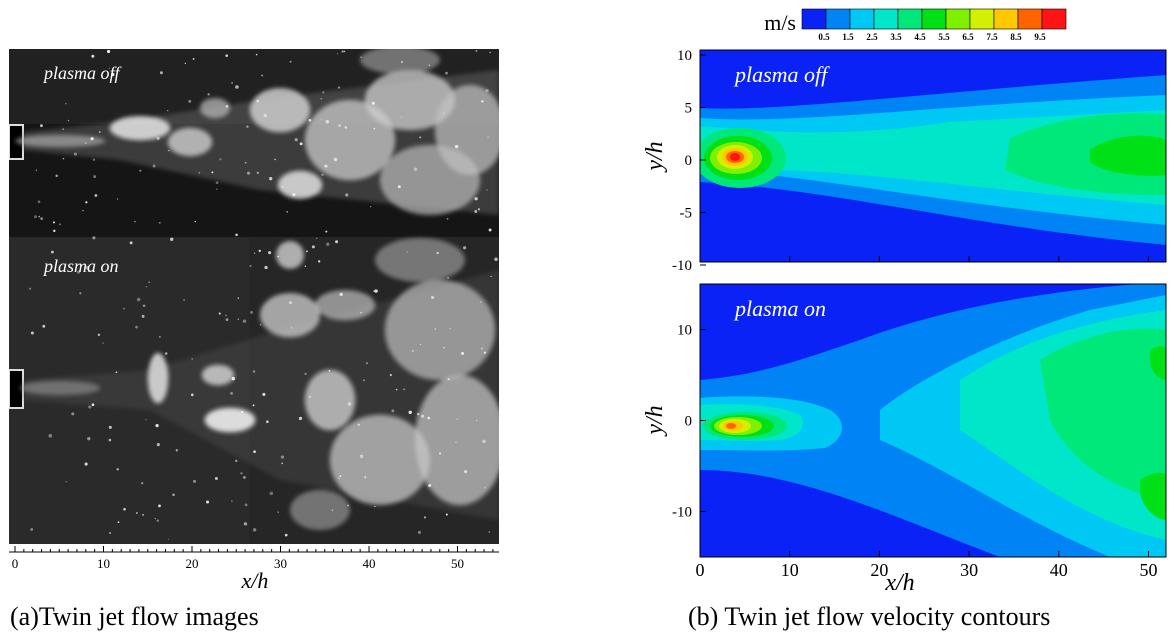  I want to click on image-x-tick-label: 30, so click(280, 563).